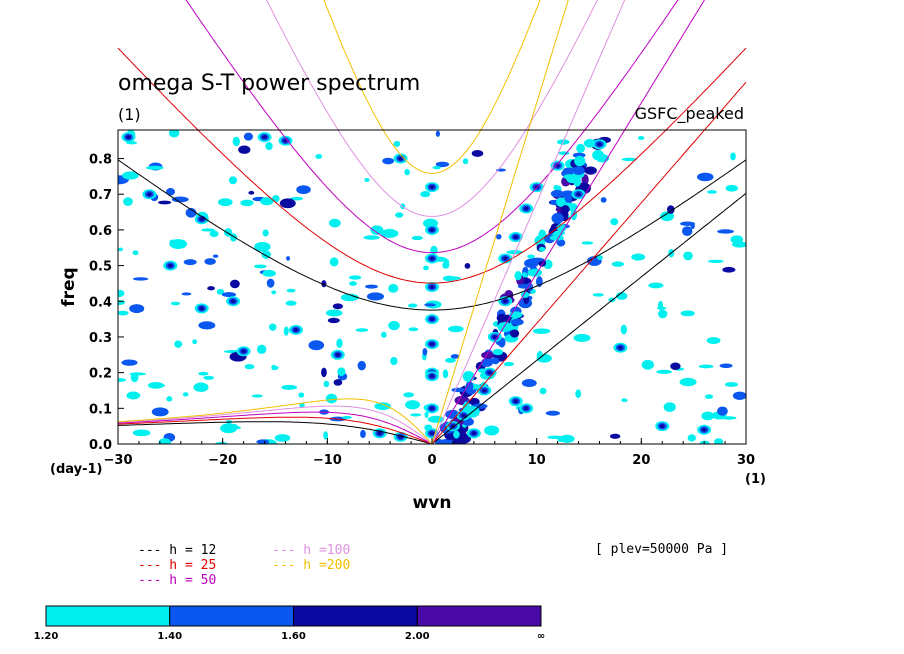  I want to click on y-tick-label: 0.1, so click(100, 409).